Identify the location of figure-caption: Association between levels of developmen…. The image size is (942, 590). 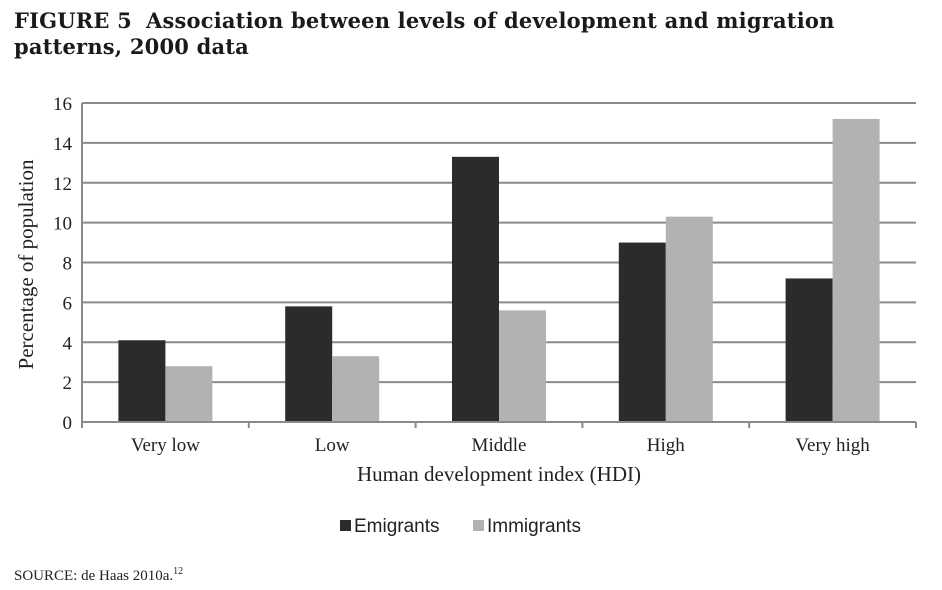
(424, 33).